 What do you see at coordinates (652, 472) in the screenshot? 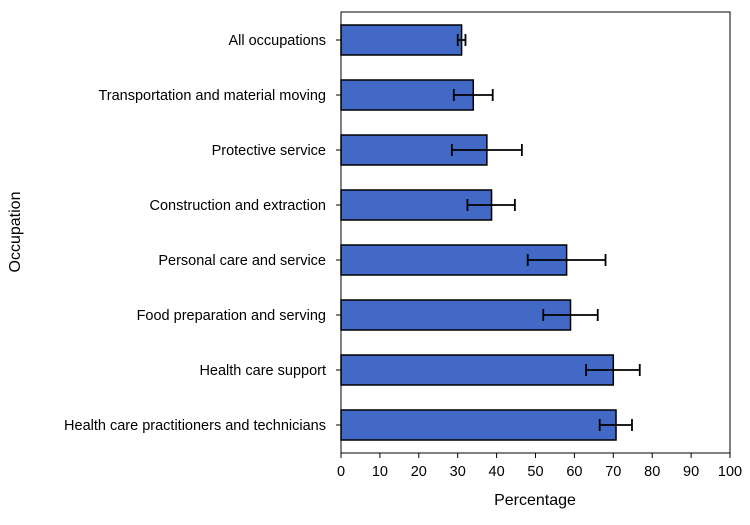
I see `x-tick-label-8: 80` at bounding box center [652, 472].